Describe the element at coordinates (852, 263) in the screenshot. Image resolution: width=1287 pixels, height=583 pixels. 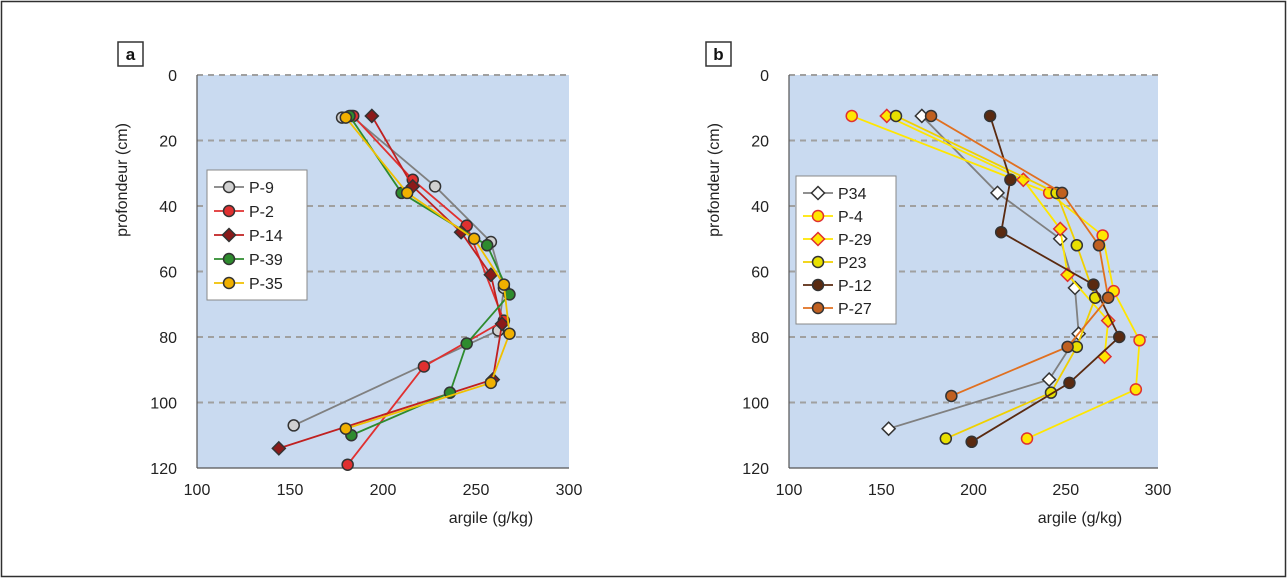
I see `legend-label: P23` at that location.